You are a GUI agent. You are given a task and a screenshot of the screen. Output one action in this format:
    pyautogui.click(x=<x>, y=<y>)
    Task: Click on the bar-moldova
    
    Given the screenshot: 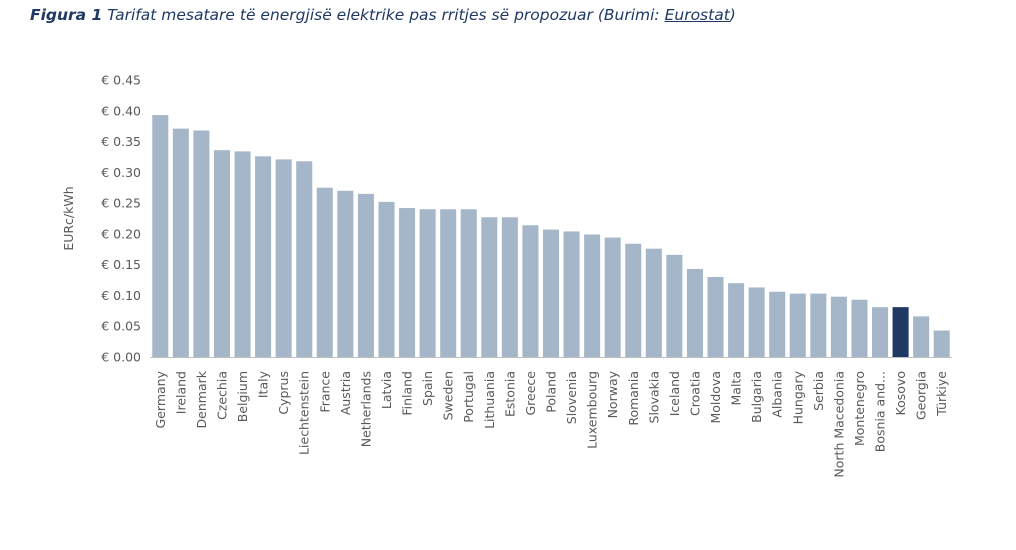 What is the action you would take?
    pyautogui.click(x=715, y=316)
    